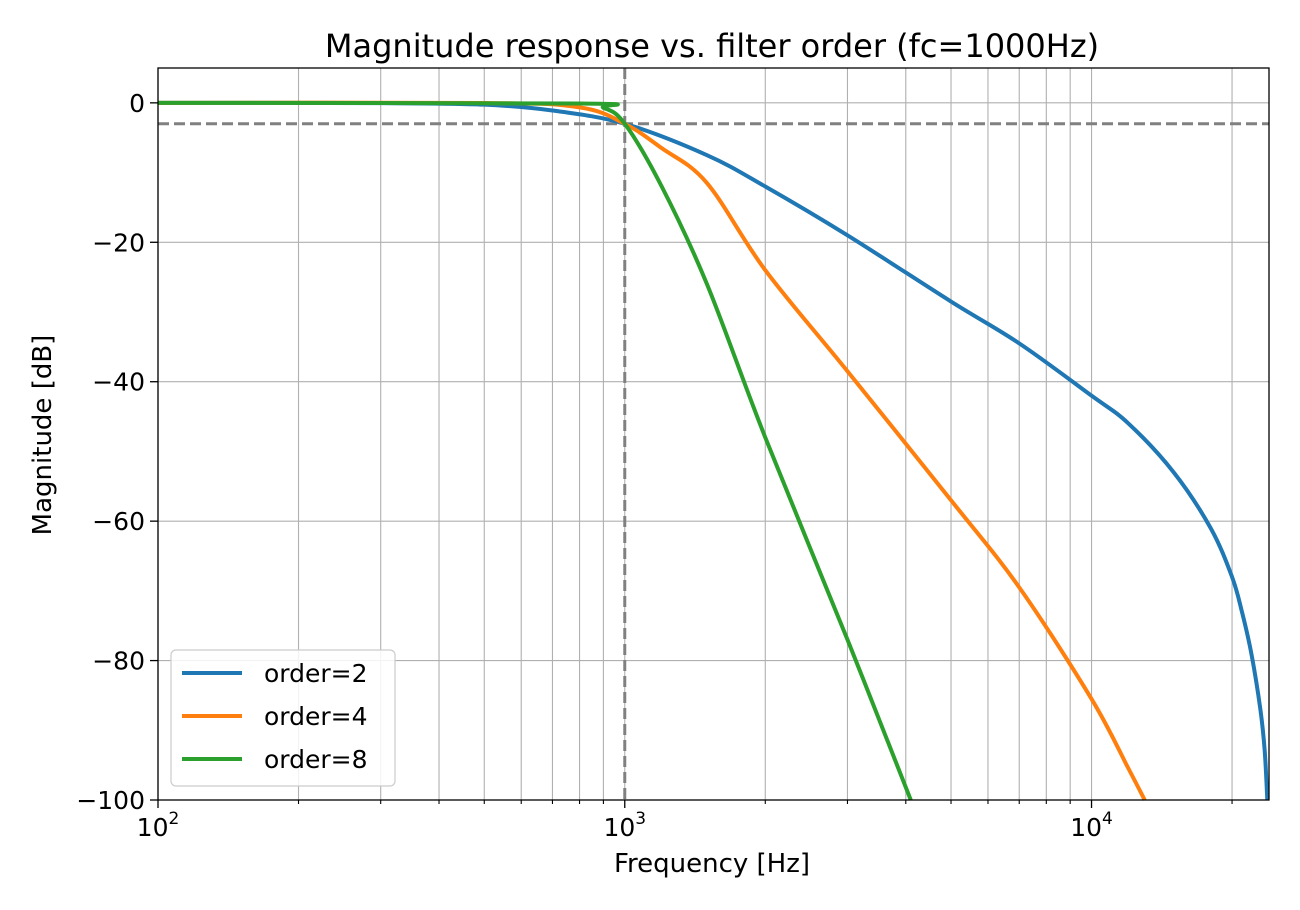  Describe the element at coordinates (118, 242) in the screenshot. I see `y-tick-label: −20` at that location.